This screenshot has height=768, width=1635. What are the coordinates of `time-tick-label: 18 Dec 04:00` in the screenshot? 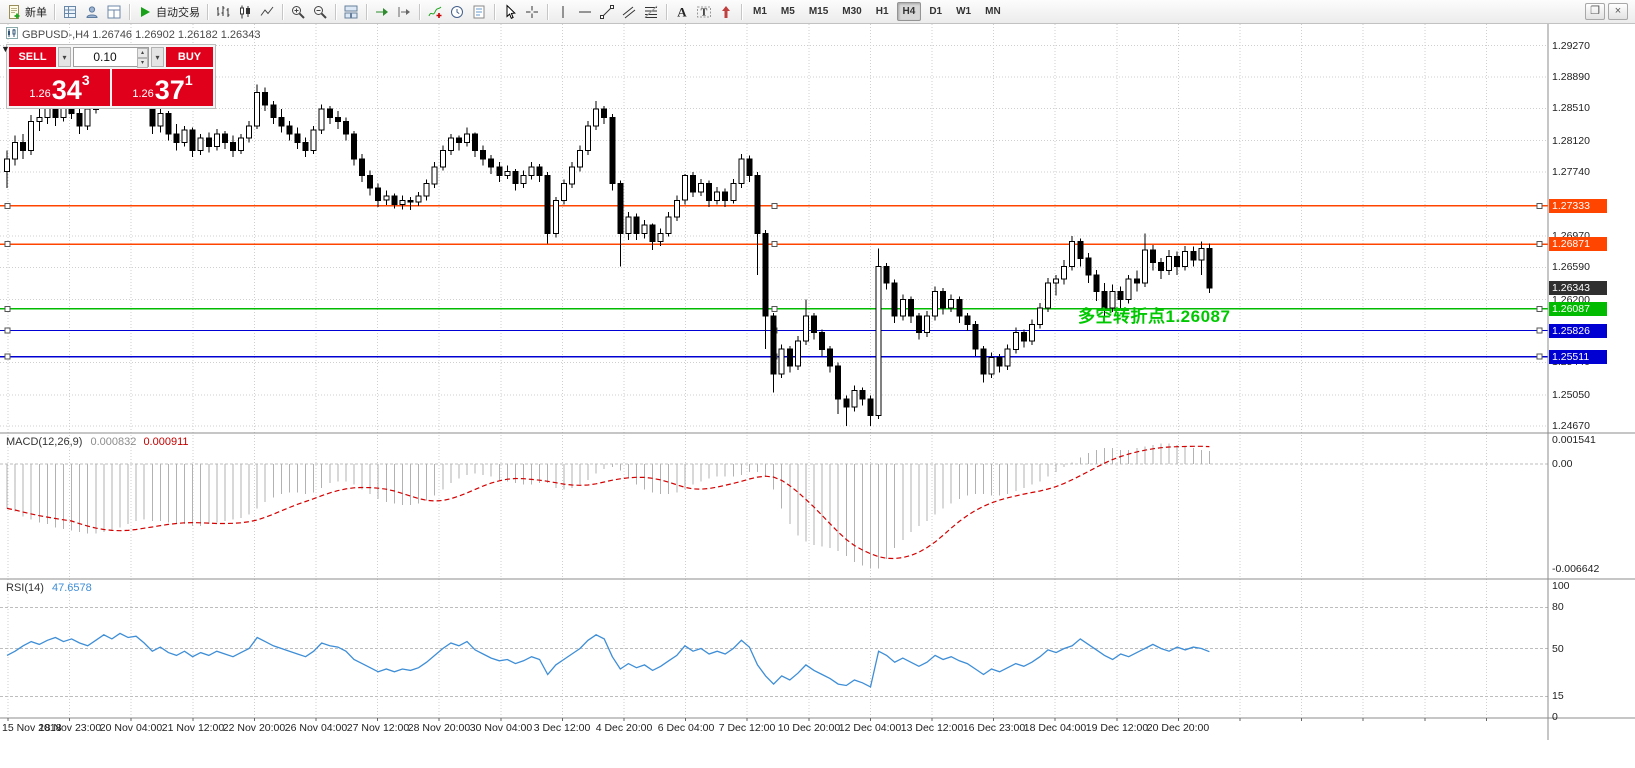 It's located at (1055, 728).